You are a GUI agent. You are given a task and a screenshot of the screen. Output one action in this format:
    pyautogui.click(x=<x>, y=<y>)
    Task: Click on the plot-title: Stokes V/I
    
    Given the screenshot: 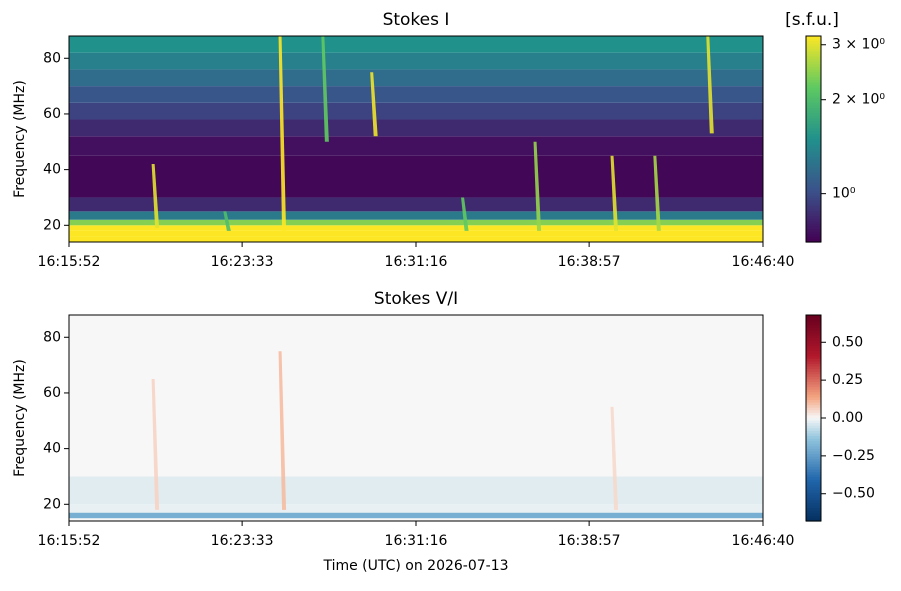 What is the action you would take?
    pyautogui.click(x=416, y=299)
    